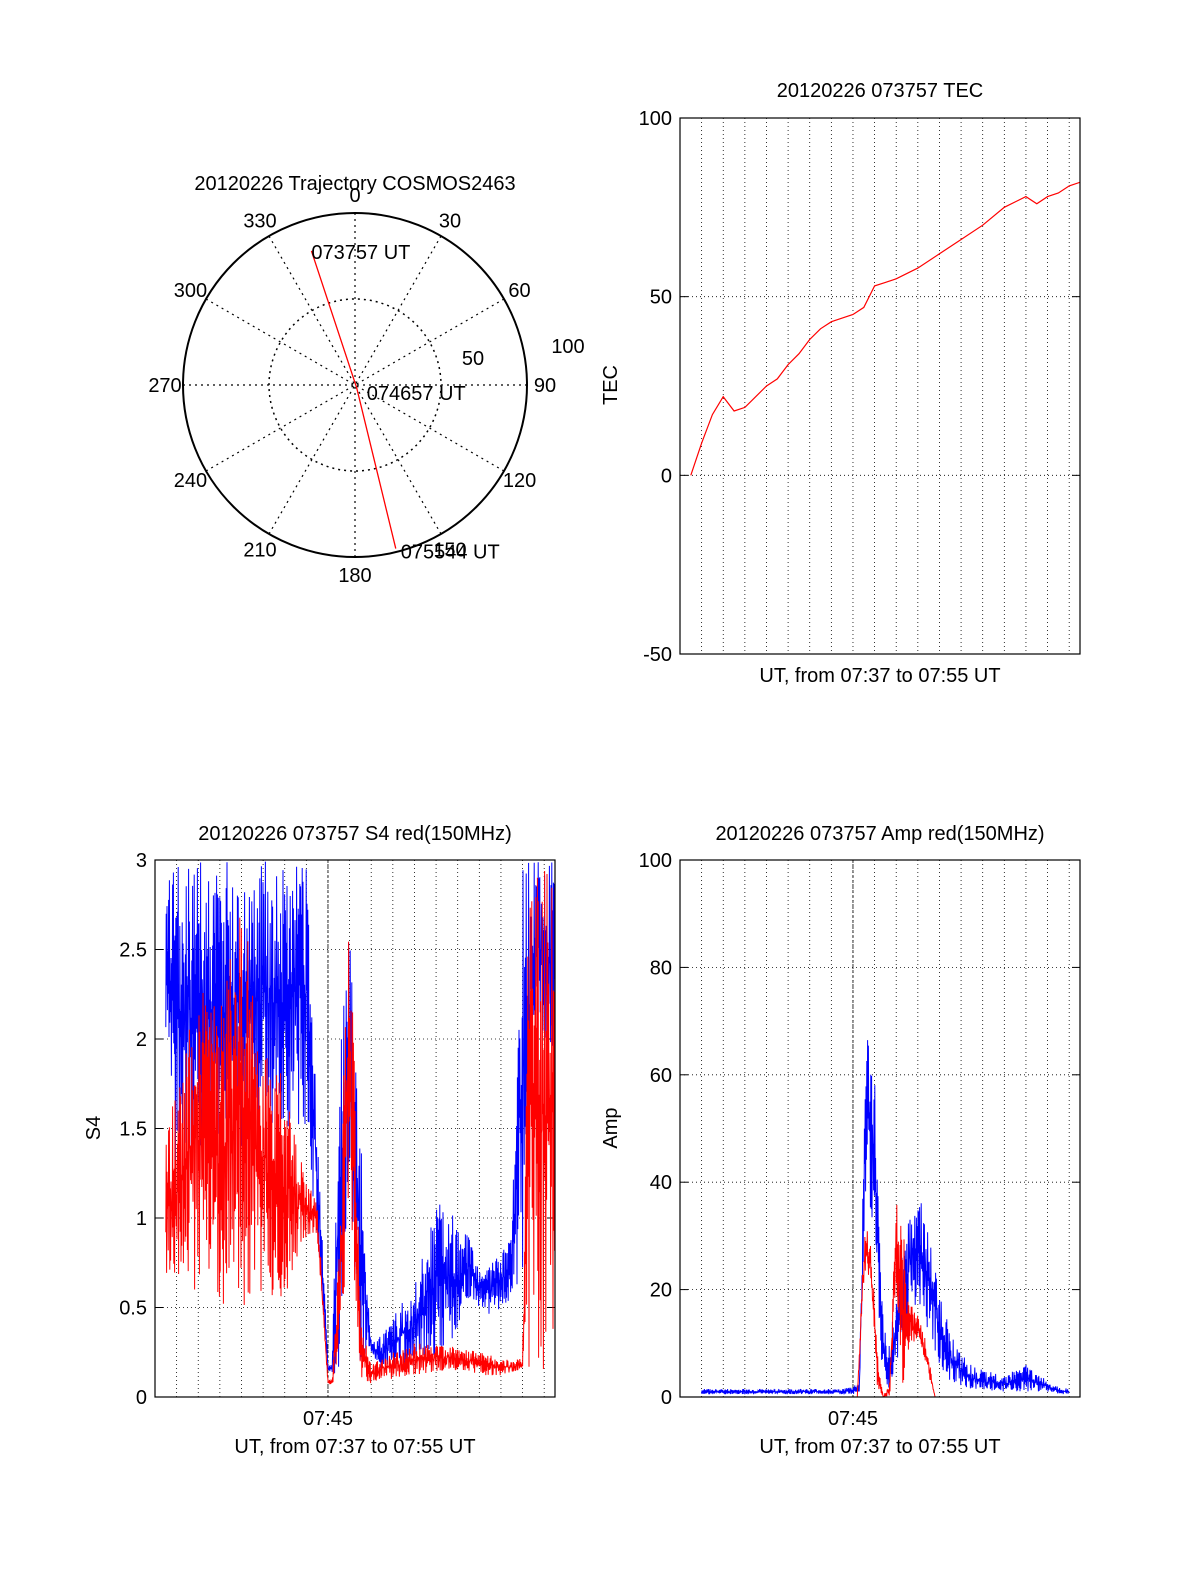 This screenshot has height=1575, width=1200. I want to click on polar-angle-label: 330, so click(259, 221).